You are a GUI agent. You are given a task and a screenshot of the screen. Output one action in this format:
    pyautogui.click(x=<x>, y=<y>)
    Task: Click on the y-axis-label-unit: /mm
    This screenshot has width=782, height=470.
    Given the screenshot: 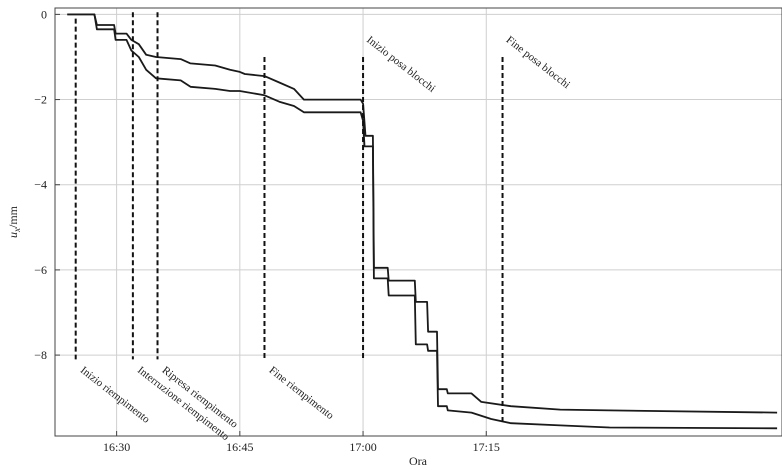 What is the action you would take?
    pyautogui.click(x=13, y=216)
    